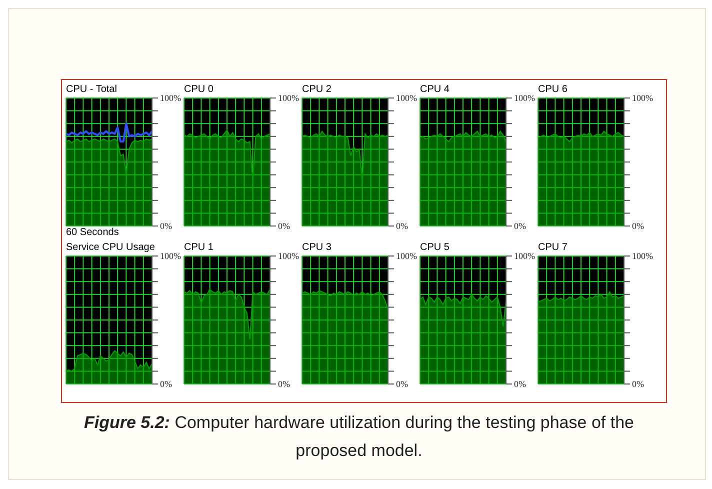  I want to click on chart-title: CPU 7, so click(553, 247).